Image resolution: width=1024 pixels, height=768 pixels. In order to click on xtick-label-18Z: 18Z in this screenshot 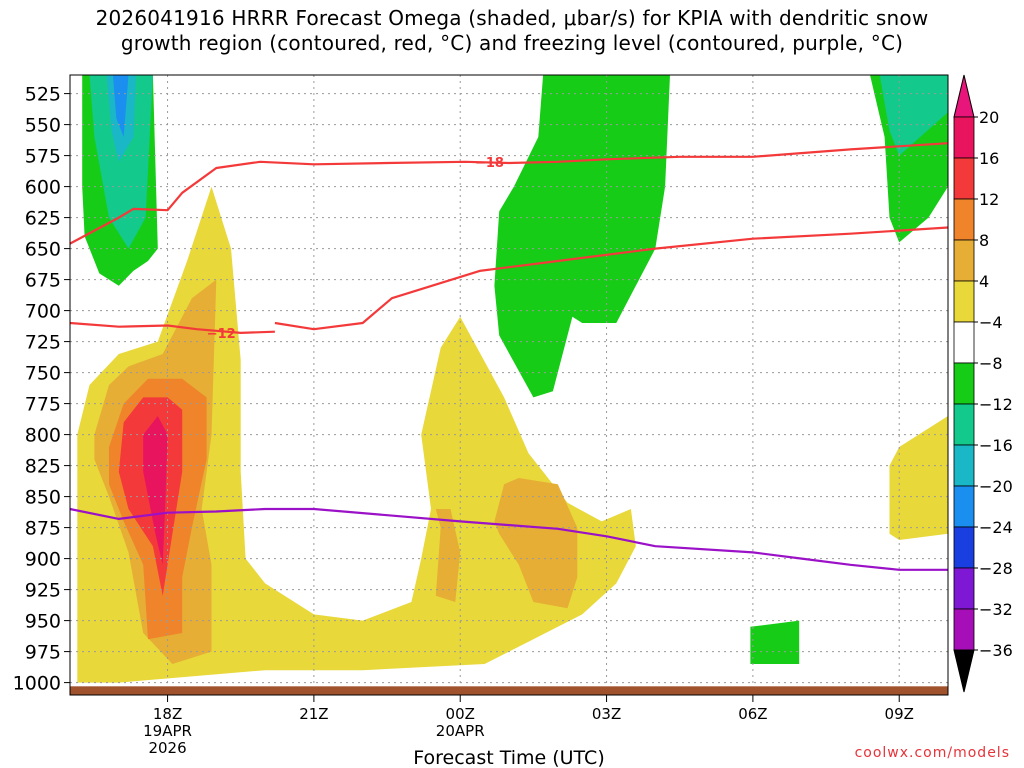, I will do `click(167, 714)`.